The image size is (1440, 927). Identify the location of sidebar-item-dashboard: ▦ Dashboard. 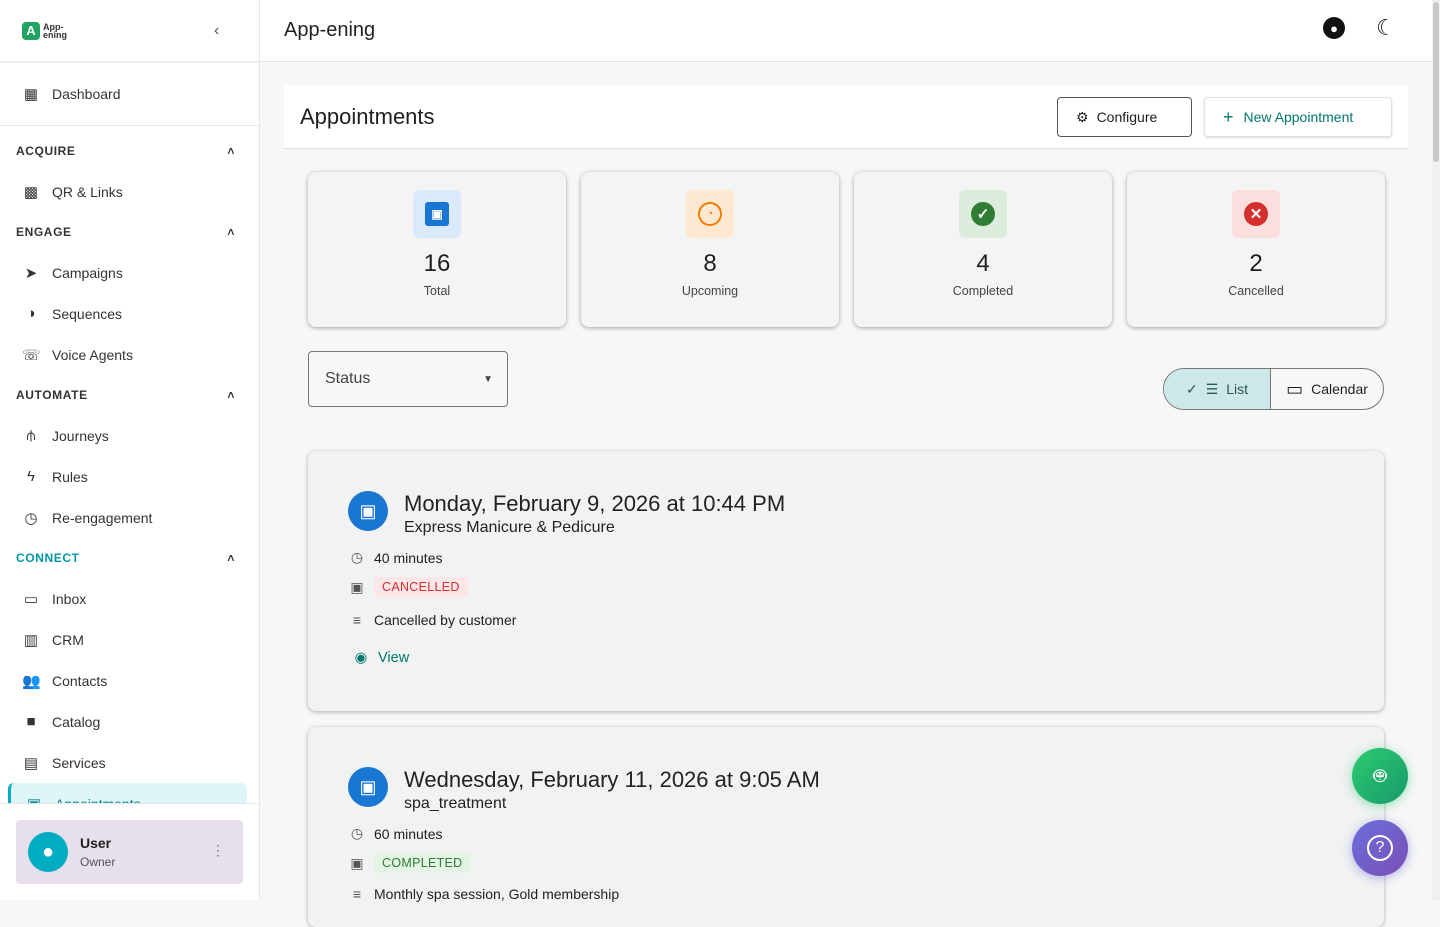
(129, 94).